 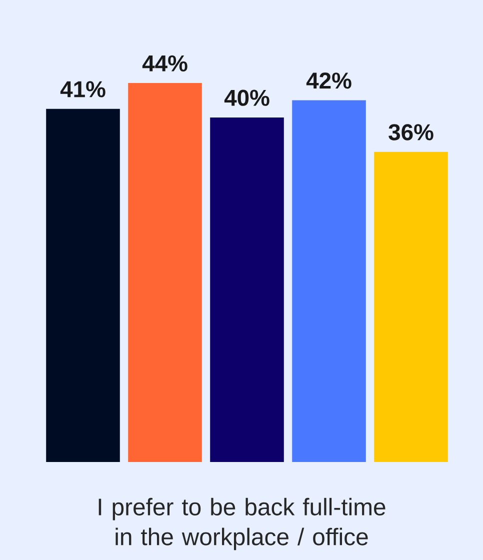 What do you see at coordinates (242, 524) in the screenshot?
I see `x-axis-title: I prefer to be back full-time in the workplace / office` at bounding box center [242, 524].